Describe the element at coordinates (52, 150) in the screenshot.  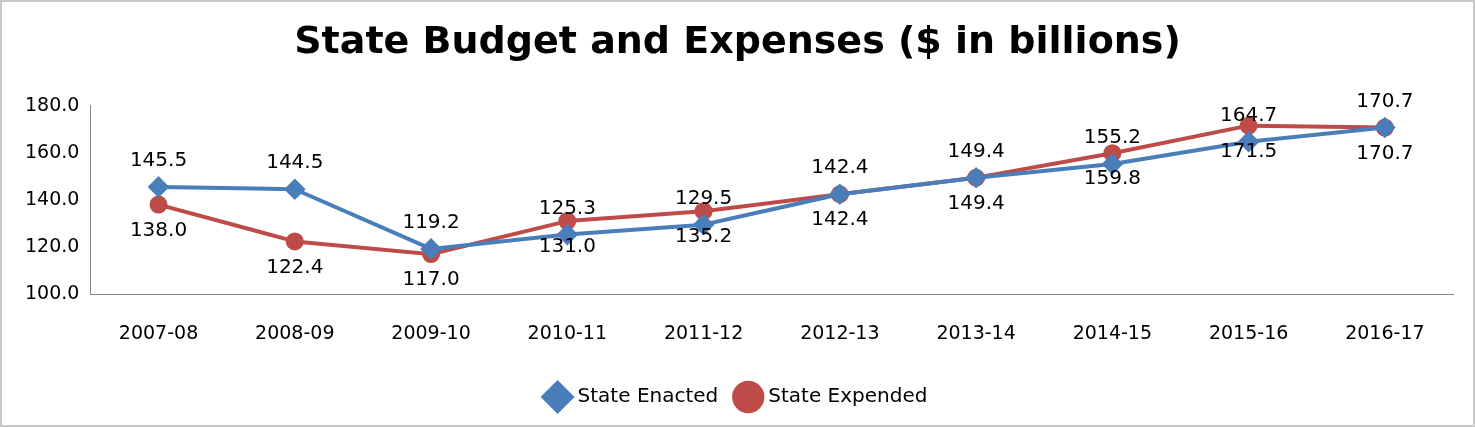
I see `y-tick-label: 160.0` at that location.